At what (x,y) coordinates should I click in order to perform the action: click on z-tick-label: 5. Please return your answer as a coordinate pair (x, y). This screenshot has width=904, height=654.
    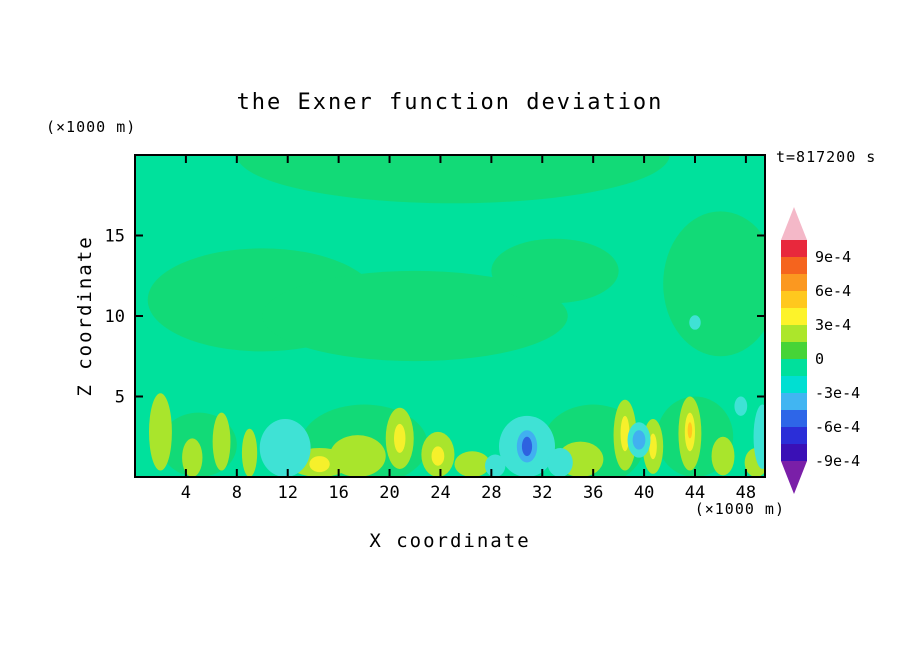
    Looking at the image, I should click on (120, 398).